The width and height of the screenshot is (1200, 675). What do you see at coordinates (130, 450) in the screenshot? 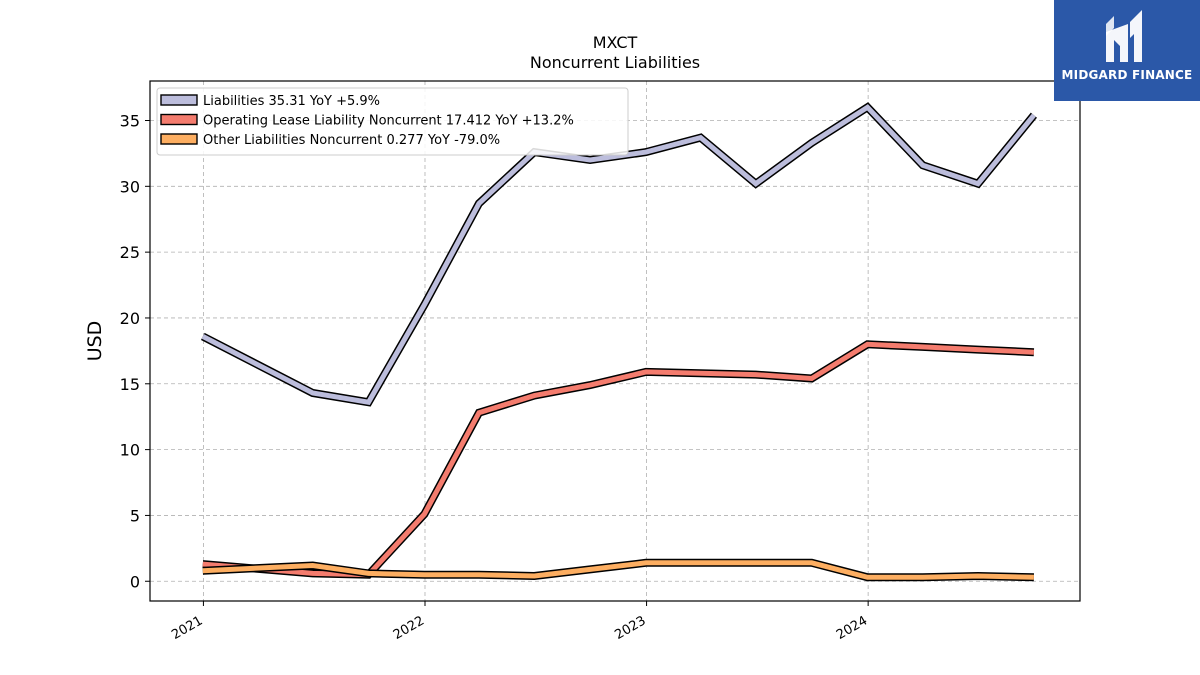
I see `y-tick-label: 10` at bounding box center [130, 450].